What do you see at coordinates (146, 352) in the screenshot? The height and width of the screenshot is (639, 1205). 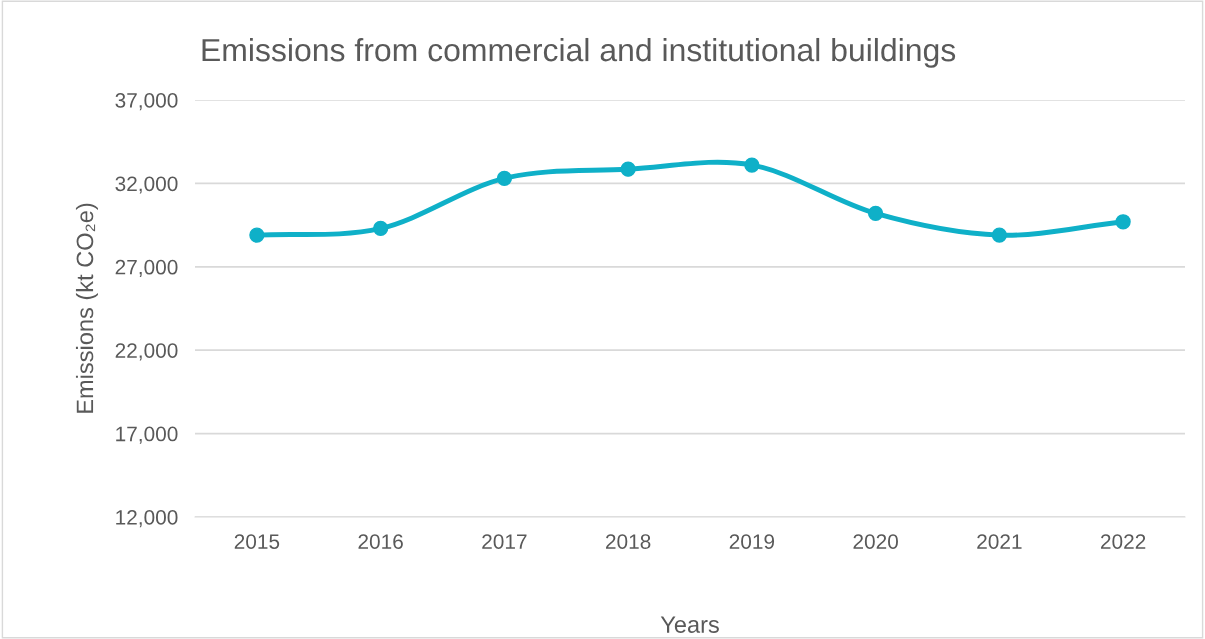 I see `y-tick-label: 22,000` at bounding box center [146, 352].